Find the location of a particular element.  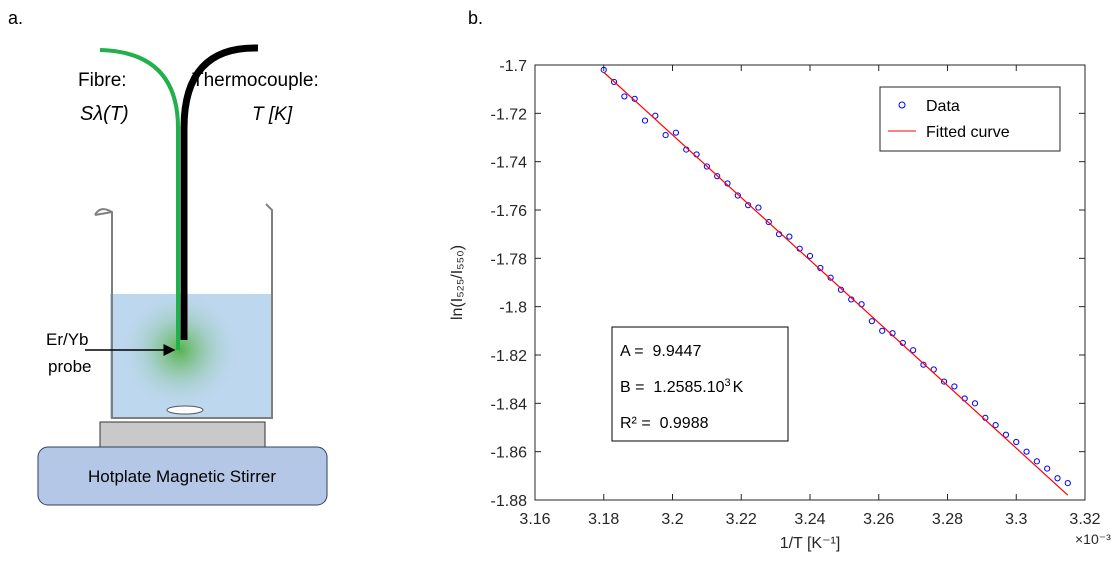

hotplate-top is located at coordinates (182, 434).